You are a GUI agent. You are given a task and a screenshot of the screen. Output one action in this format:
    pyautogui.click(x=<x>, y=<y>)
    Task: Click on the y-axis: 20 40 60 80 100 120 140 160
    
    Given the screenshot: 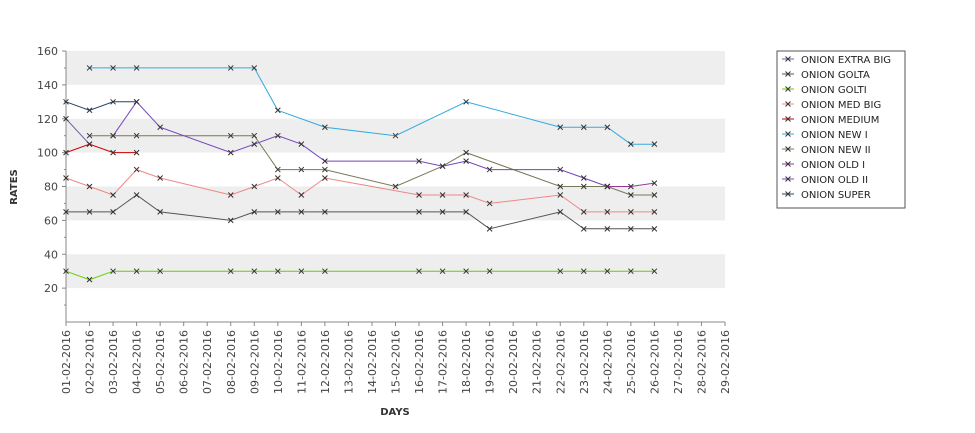 What is the action you would take?
    pyautogui.click(x=52, y=183)
    